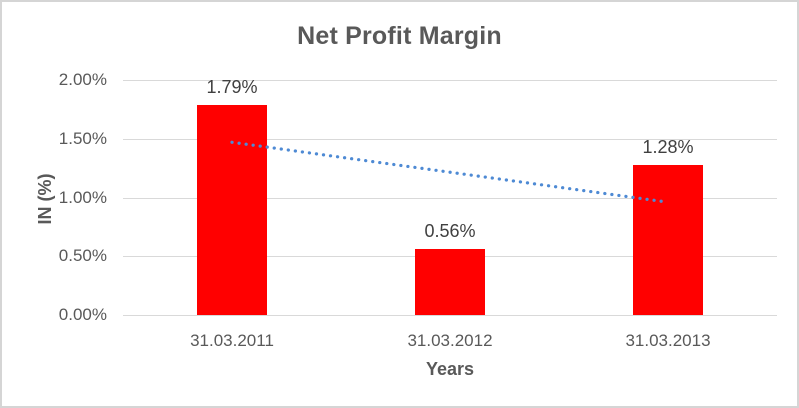 The image size is (799, 408). Describe the element at coordinates (82, 138) in the screenshot. I see `y-tick-label: 1.50%` at that location.